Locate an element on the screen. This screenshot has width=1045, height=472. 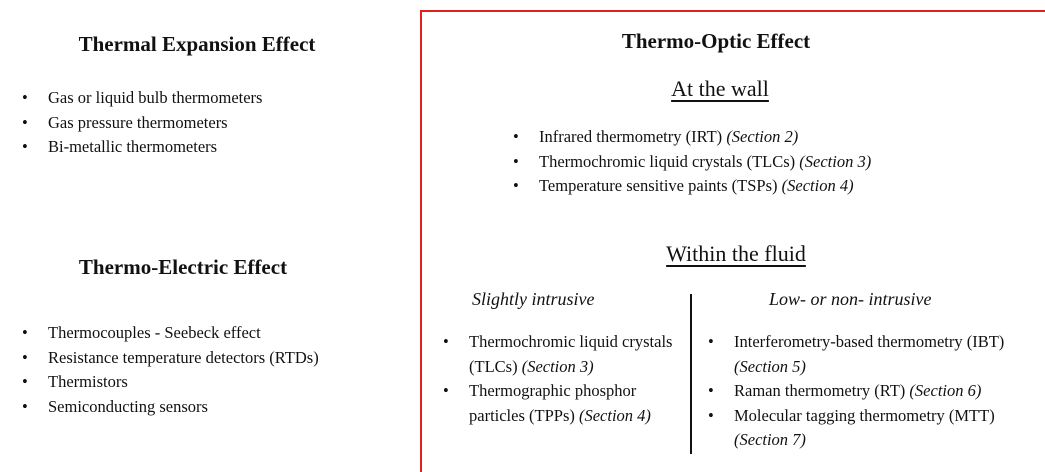
item-label: Molecular tagging thermometry (MTT) is located at coordinates (864, 415).